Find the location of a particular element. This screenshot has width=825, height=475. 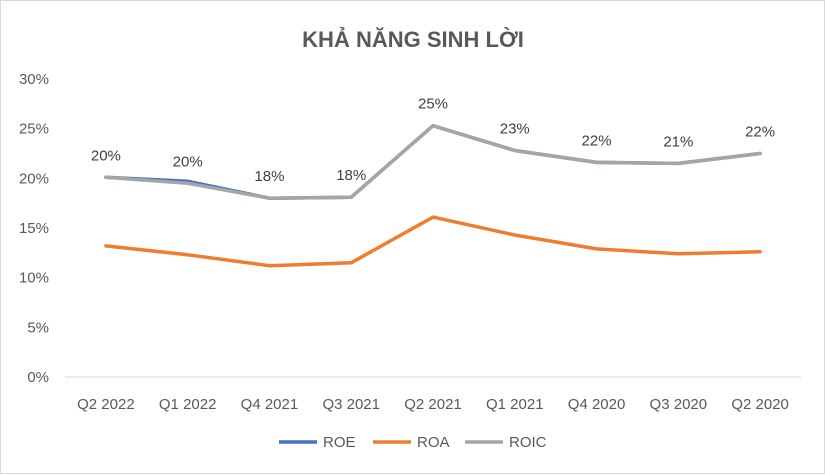

legend: ROE ROA ROIC is located at coordinates (413, 442).